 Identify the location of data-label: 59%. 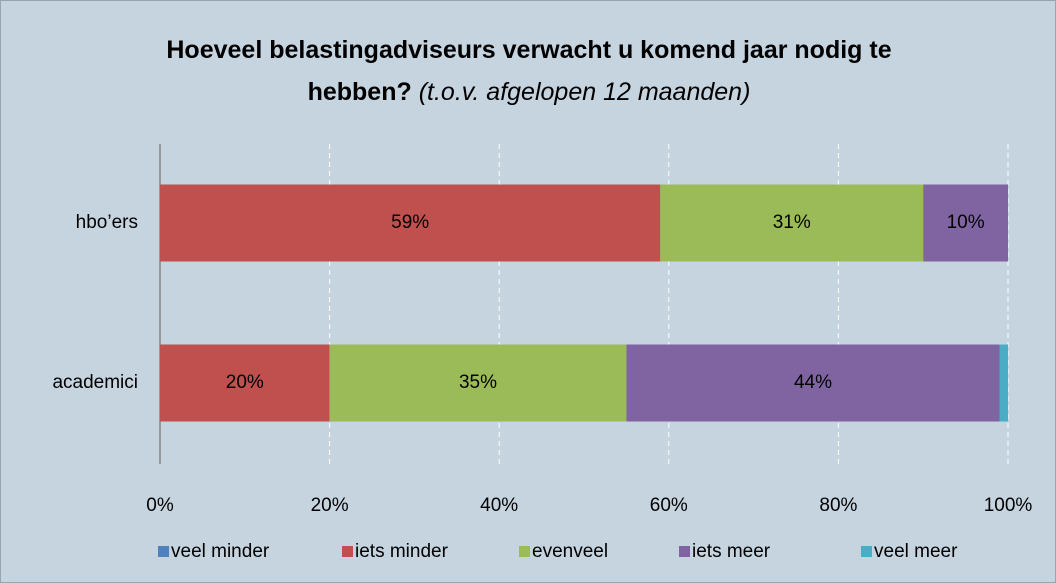
(410, 222).